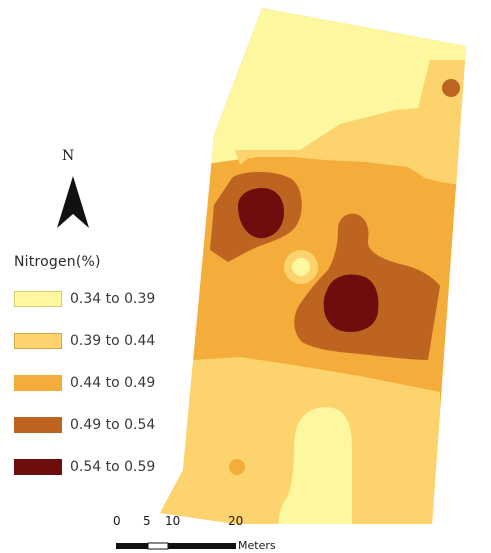 The height and width of the screenshot is (553, 491). Describe the element at coordinates (73, 202) in the screenshot. I see `north-arrow-icon` at that location.